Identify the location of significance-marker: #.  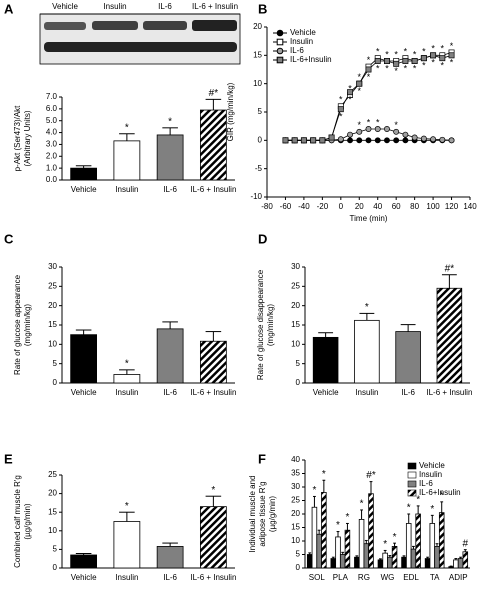
(466, 543).